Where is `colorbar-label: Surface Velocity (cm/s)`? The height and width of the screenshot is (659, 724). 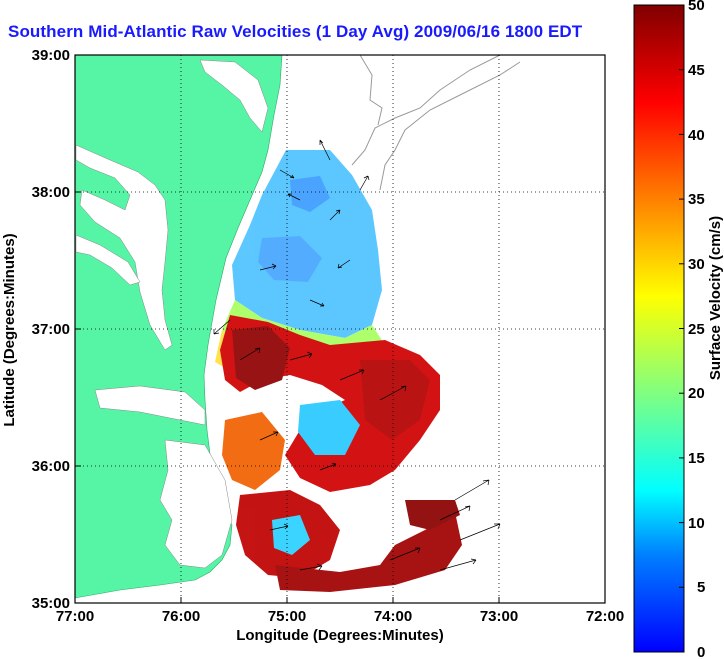
colorbar-label: Surface Velocity (cm/s) is located at coordinates (715, 298).